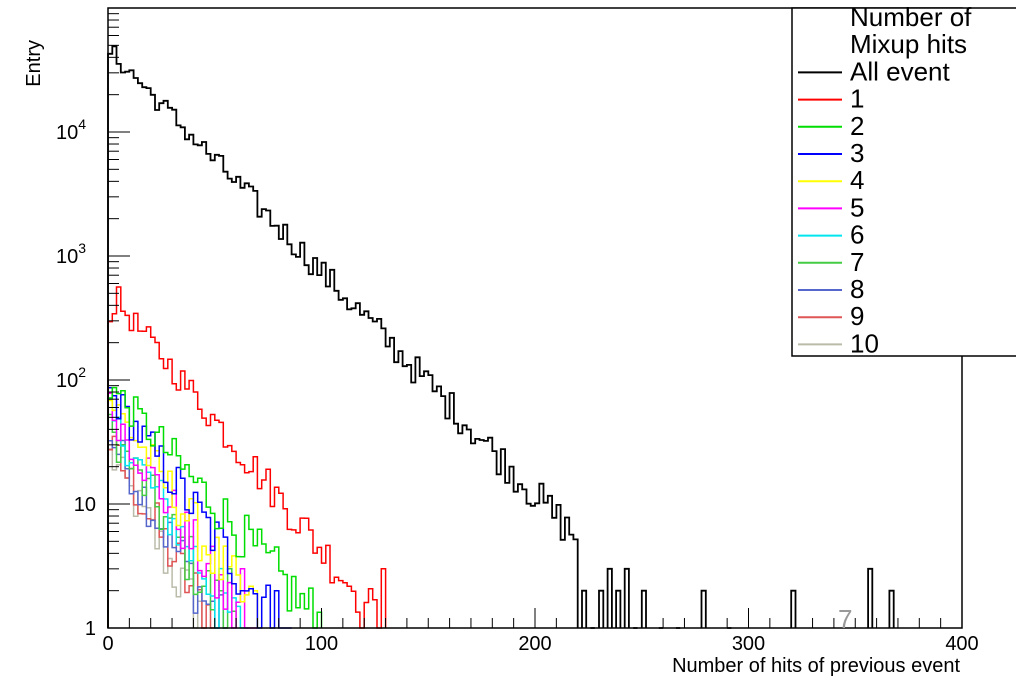 The image size is (1016, 680). I want to click on y-tick-label: 10², so click(71, 378).